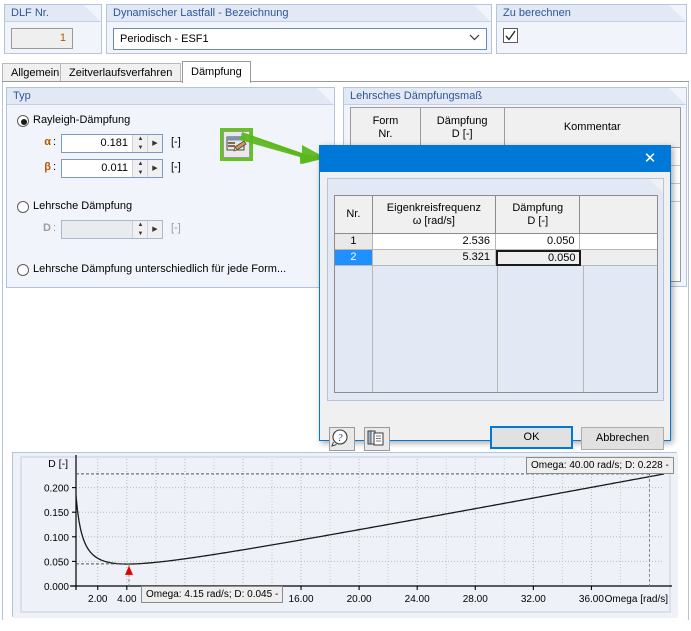 The image size is (691, 631). Describe the element at coordinates (283, 148) in the screenshot. I see `pointer-arrow-icon` at that location.